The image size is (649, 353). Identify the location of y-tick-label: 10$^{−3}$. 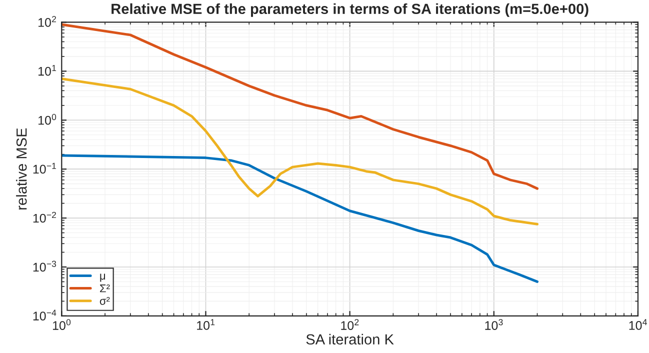
(44, 266).